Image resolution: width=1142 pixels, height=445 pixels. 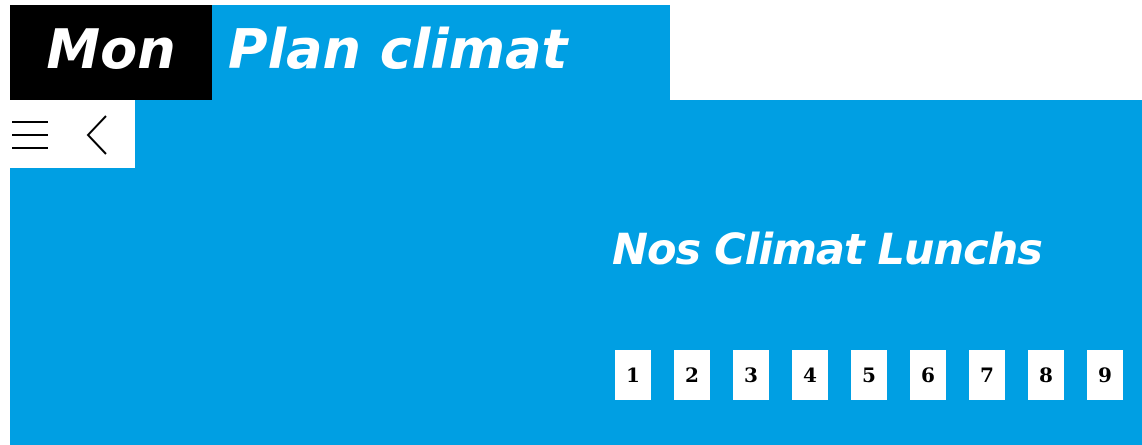 What do you see at coordinates (441, 52) in the screenshot?
I see `logo-plan-climat: Plan climat` at bounding box center [441, 52].